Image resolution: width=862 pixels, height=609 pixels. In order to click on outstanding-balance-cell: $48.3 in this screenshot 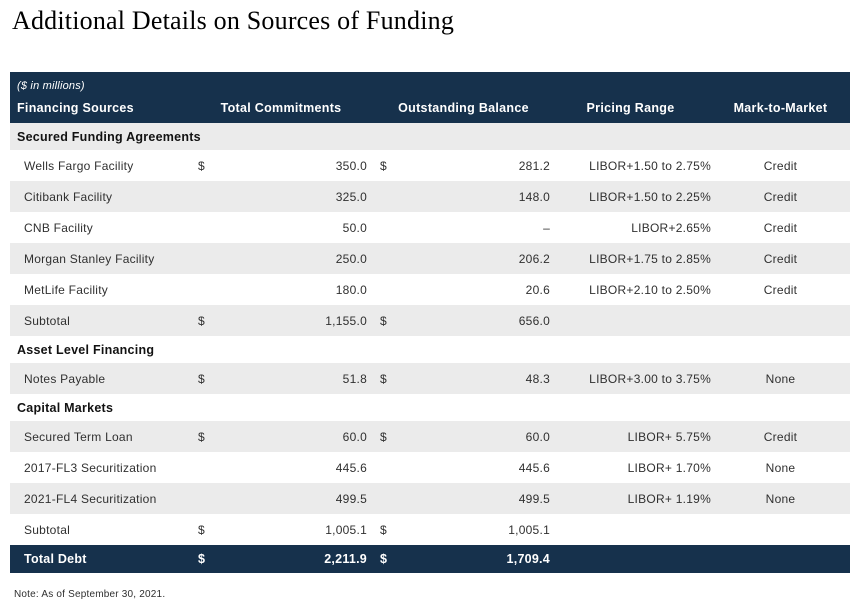, I will do `click(463, 378)`.